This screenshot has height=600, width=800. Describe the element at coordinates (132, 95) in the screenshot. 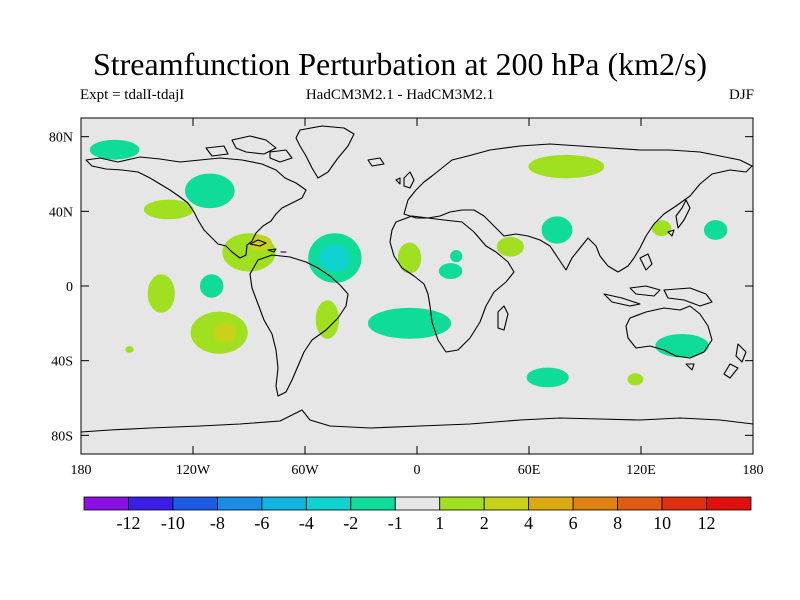

I see `experiment-label: Expt = tdalI-tdajI` at that location.